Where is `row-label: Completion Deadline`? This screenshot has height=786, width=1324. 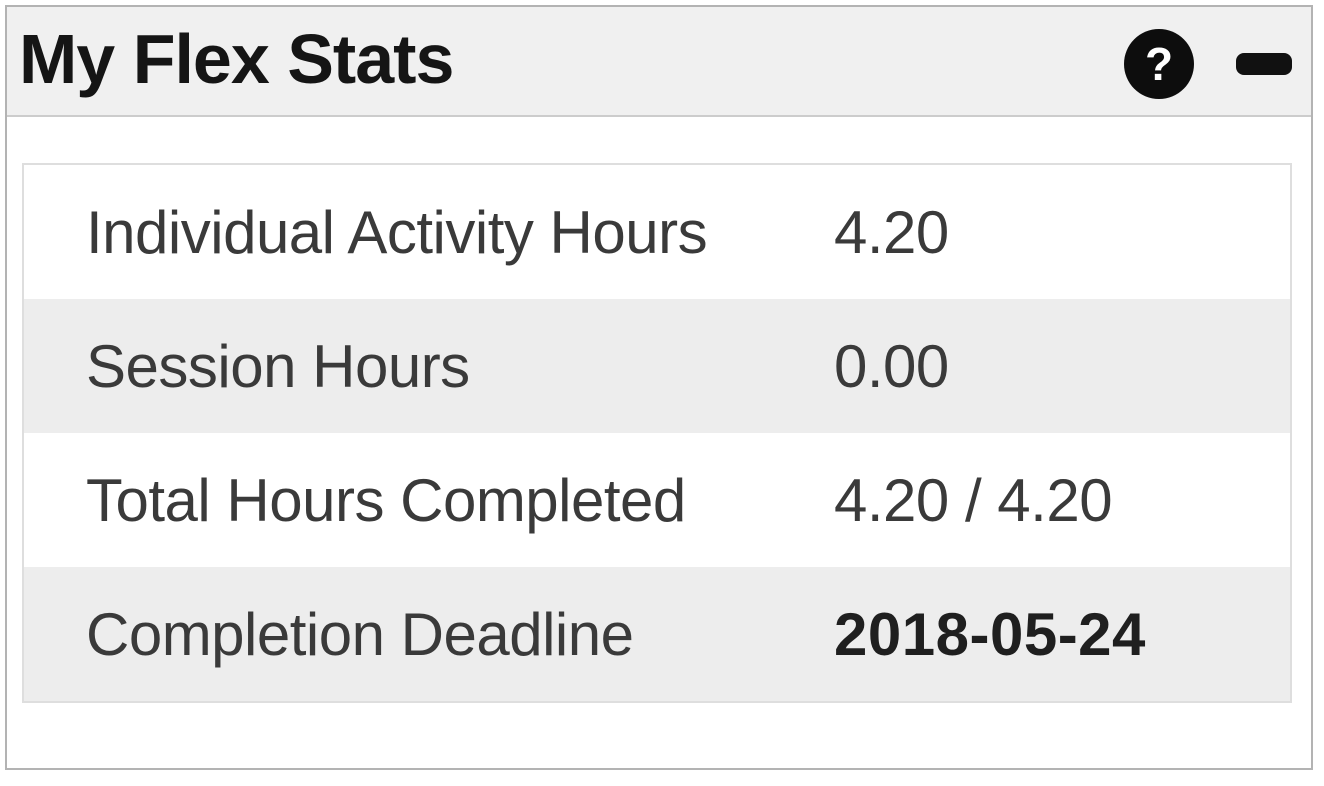
row-label: Completion Deadline is located at coordinates (360, 634).